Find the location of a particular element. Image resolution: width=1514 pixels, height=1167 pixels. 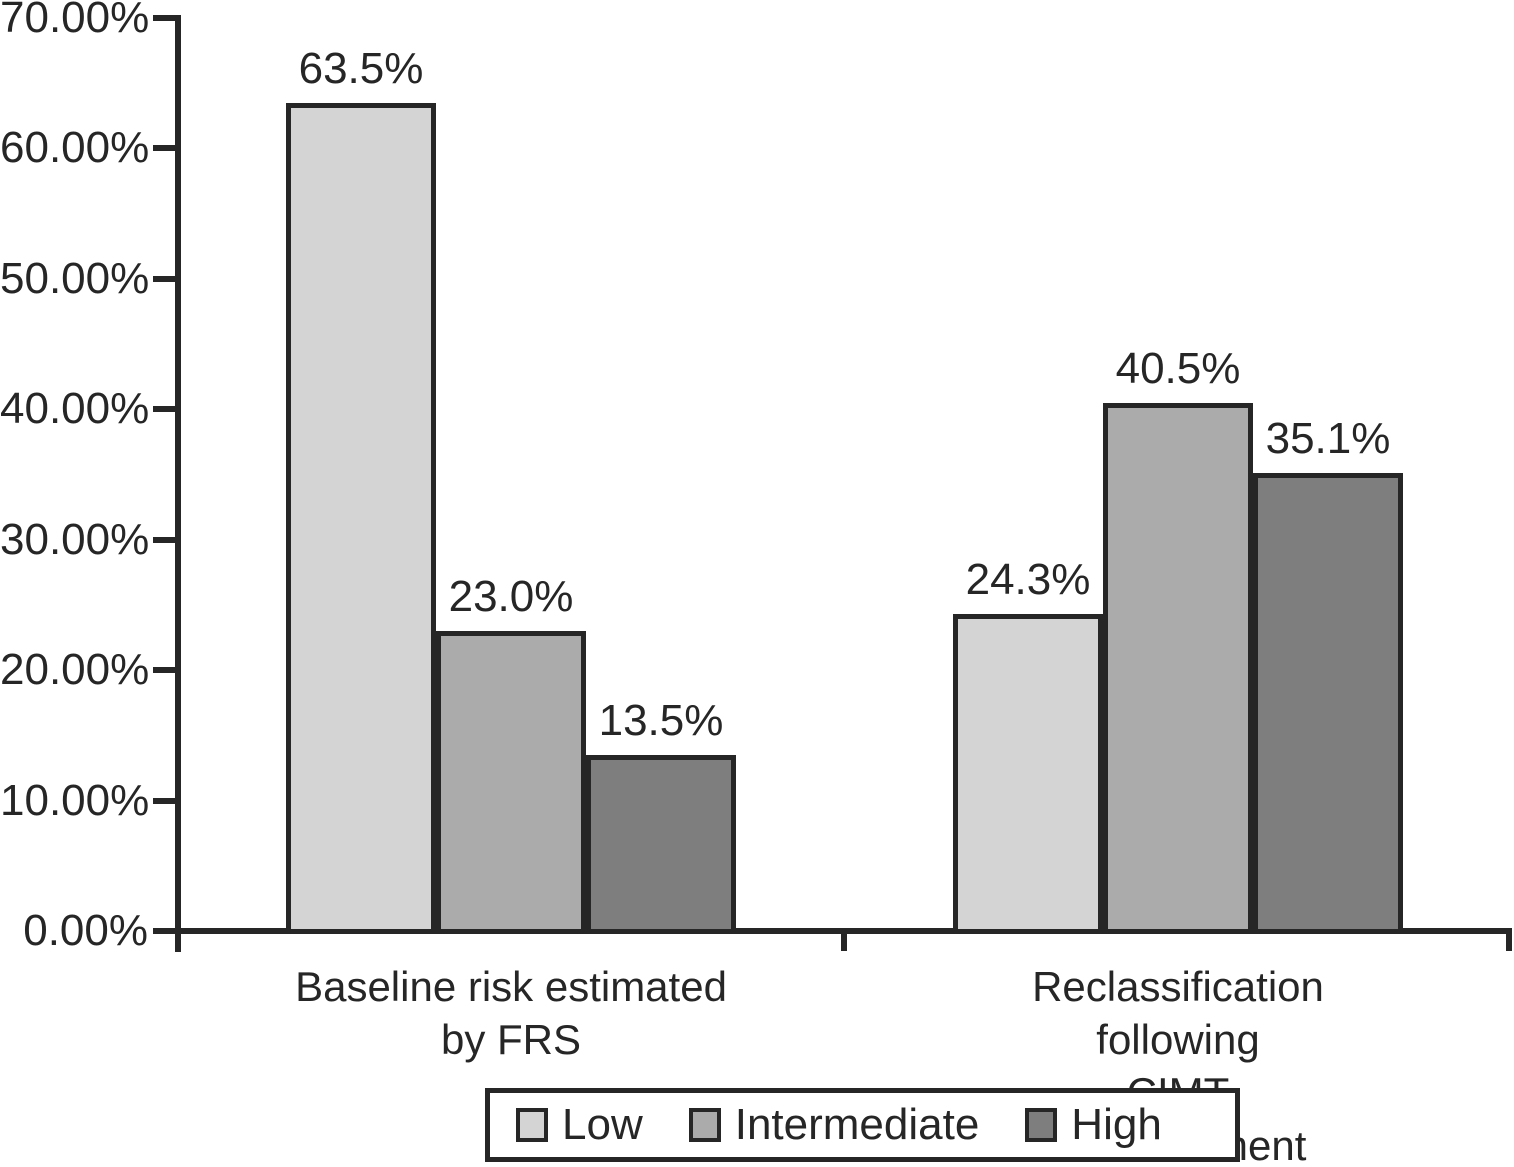

legend-swatch-high is located at coordinates (1041, 1125).